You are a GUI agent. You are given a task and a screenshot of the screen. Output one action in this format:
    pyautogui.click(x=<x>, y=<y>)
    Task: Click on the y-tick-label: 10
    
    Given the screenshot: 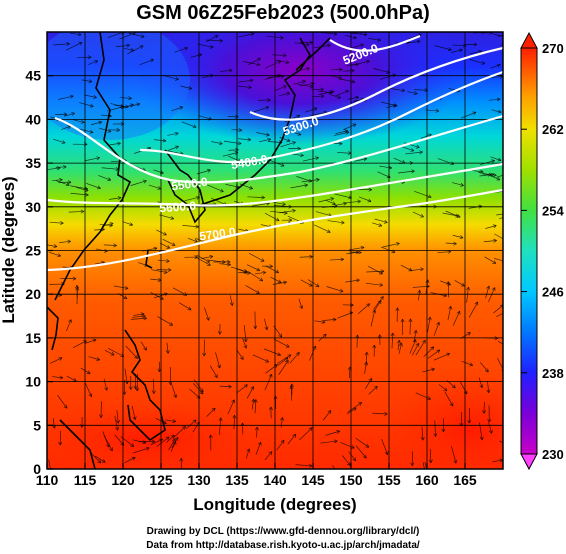 What is the action you would take?
    pyautogui.click(x=33, y=382)
    